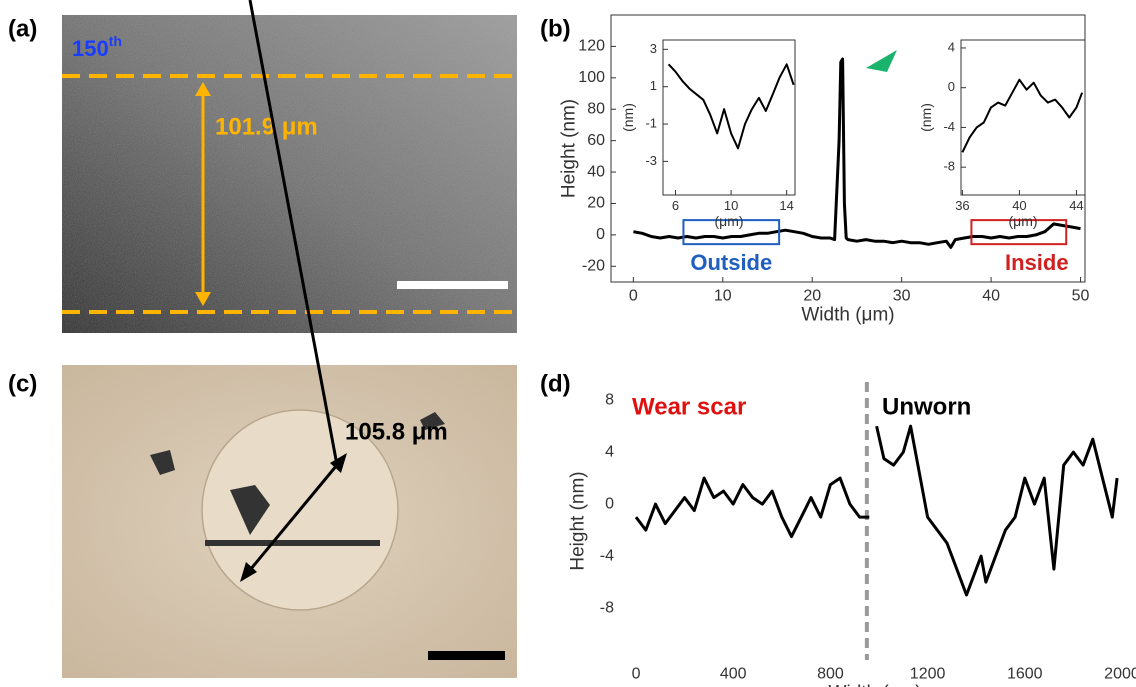 This screenshot has height=687, width=1136. What do you see at coordinates (962, 205) in the screenshot?
I see `x-tick-label: 36` at bounding box center [962, 205].